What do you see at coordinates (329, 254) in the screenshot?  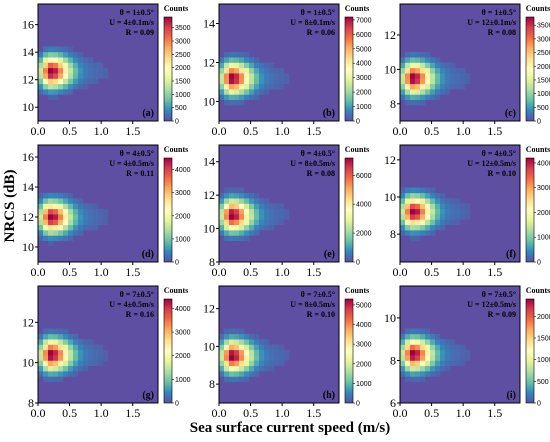 I see `panel-label: (e)` at bounding box center [329, 254].